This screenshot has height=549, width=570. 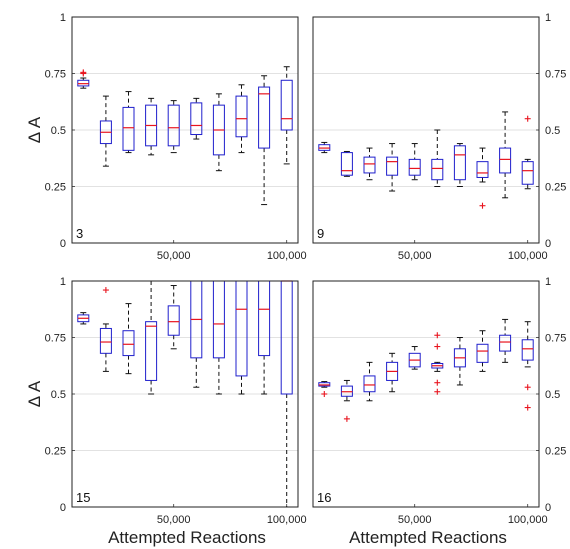 What do you see at coordinates (320, 233) in the screenshot?
I see `panel-label: 9` at bounding box center [320, 233].